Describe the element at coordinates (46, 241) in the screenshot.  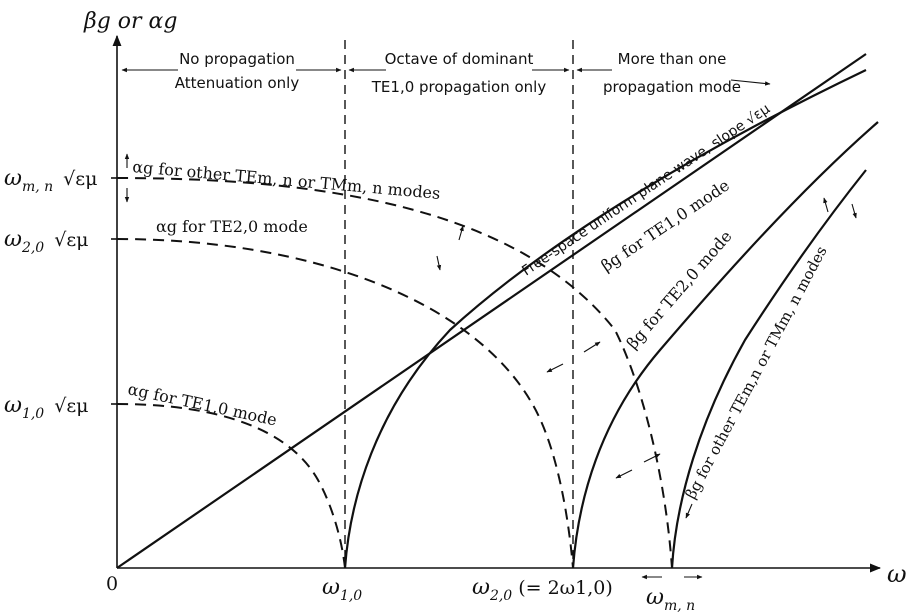
I see `y-tick-omega-20: ω2,0 √εμ` at that location.